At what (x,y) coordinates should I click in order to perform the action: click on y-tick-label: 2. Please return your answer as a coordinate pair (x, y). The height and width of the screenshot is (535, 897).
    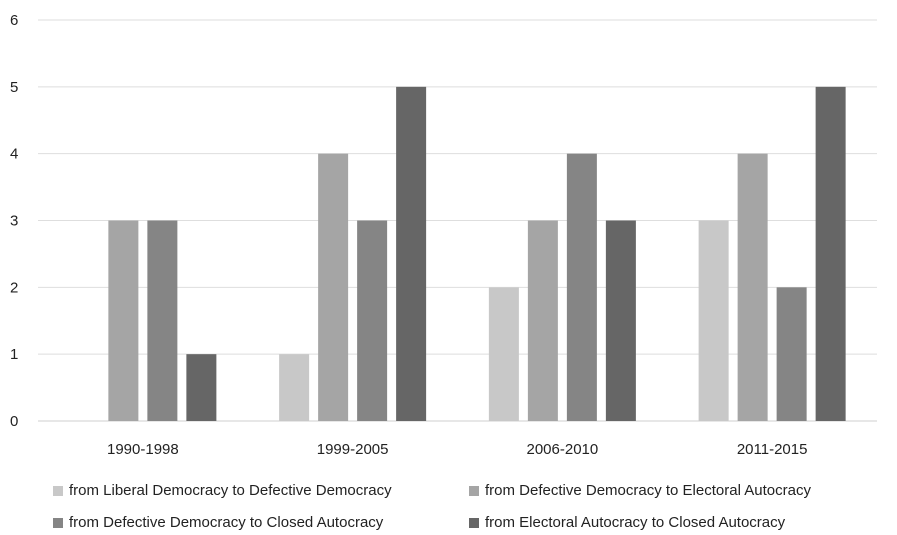
    Looking at the image, I should click on (14, 287).